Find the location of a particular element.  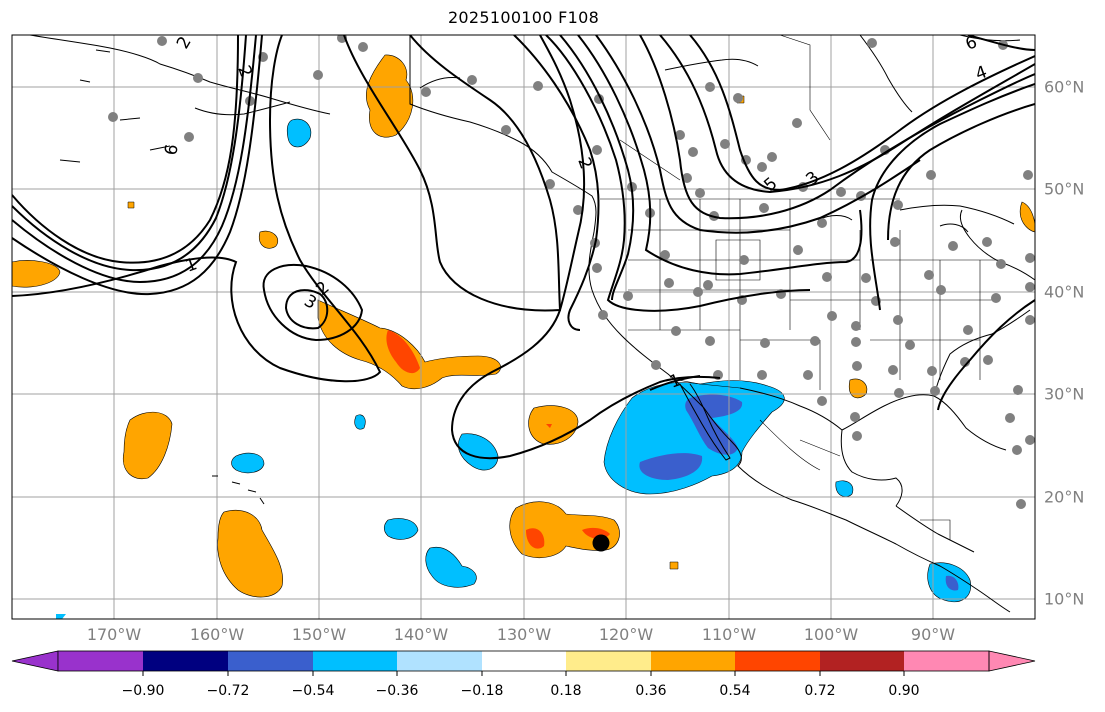

lat-label: 30°N is located at coordinates (1064, 394).